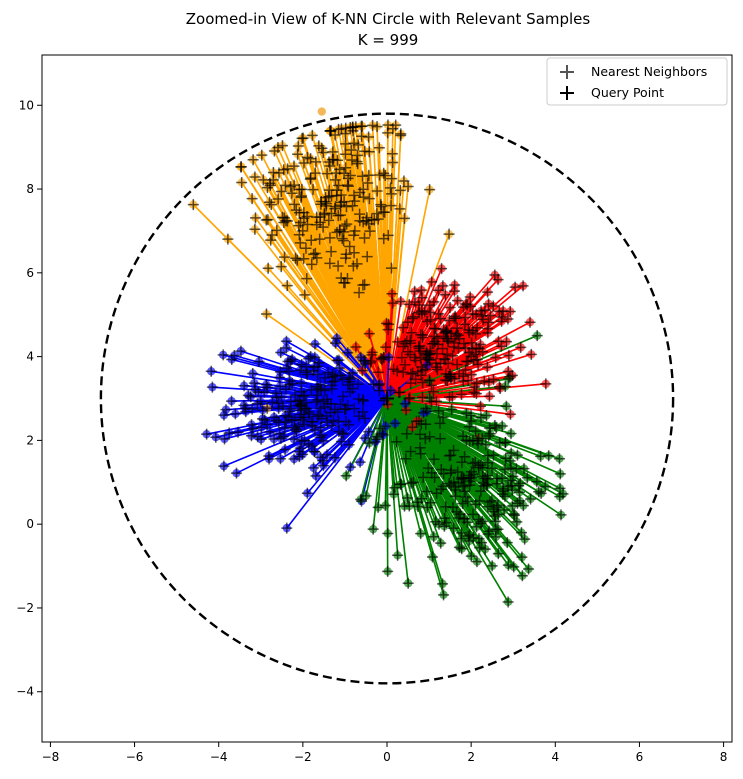  I want to click on legend: Nearest Neighbors Query Point, so click(637, 81).